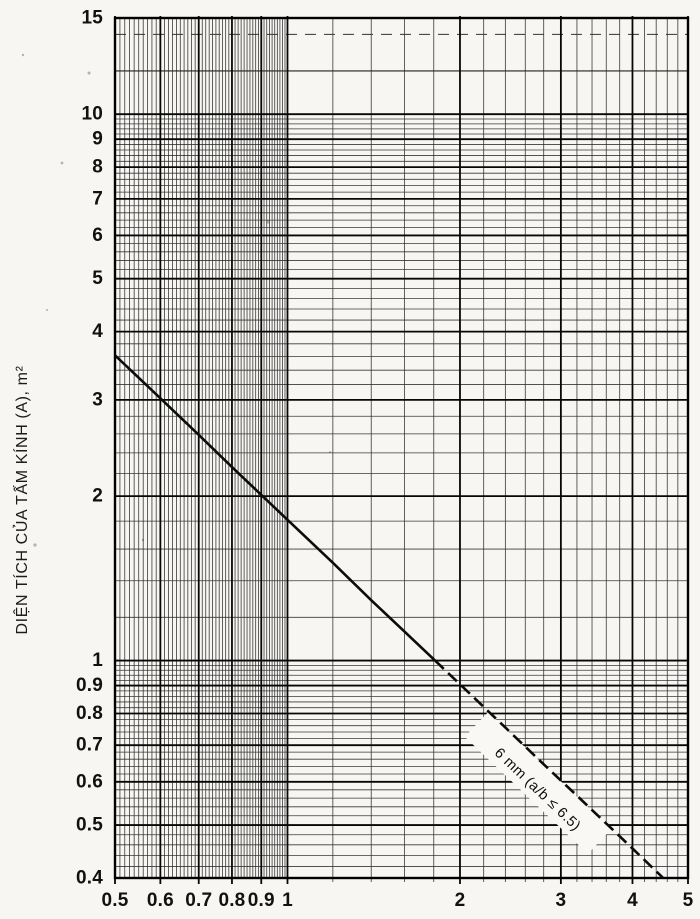 Image resolution: width=700 pixels, height=919 pixels. I want to click on x-tick-label: 0.8, so click(231, 900).